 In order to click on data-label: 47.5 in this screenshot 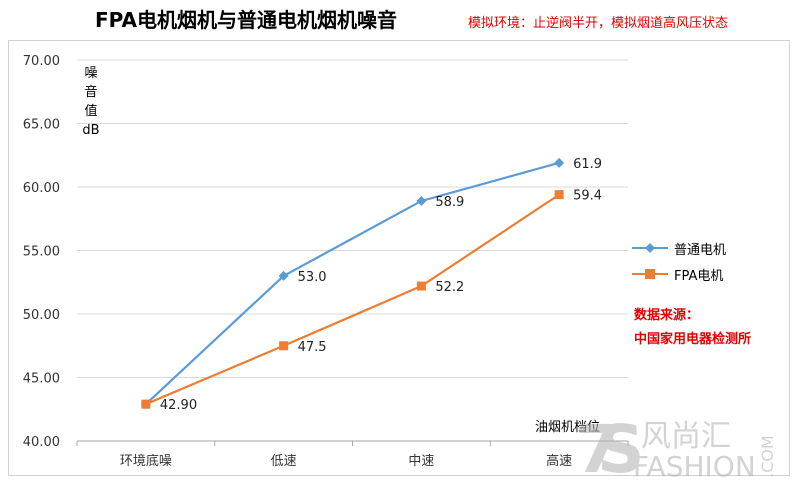, I will do `click(312, 347)`.